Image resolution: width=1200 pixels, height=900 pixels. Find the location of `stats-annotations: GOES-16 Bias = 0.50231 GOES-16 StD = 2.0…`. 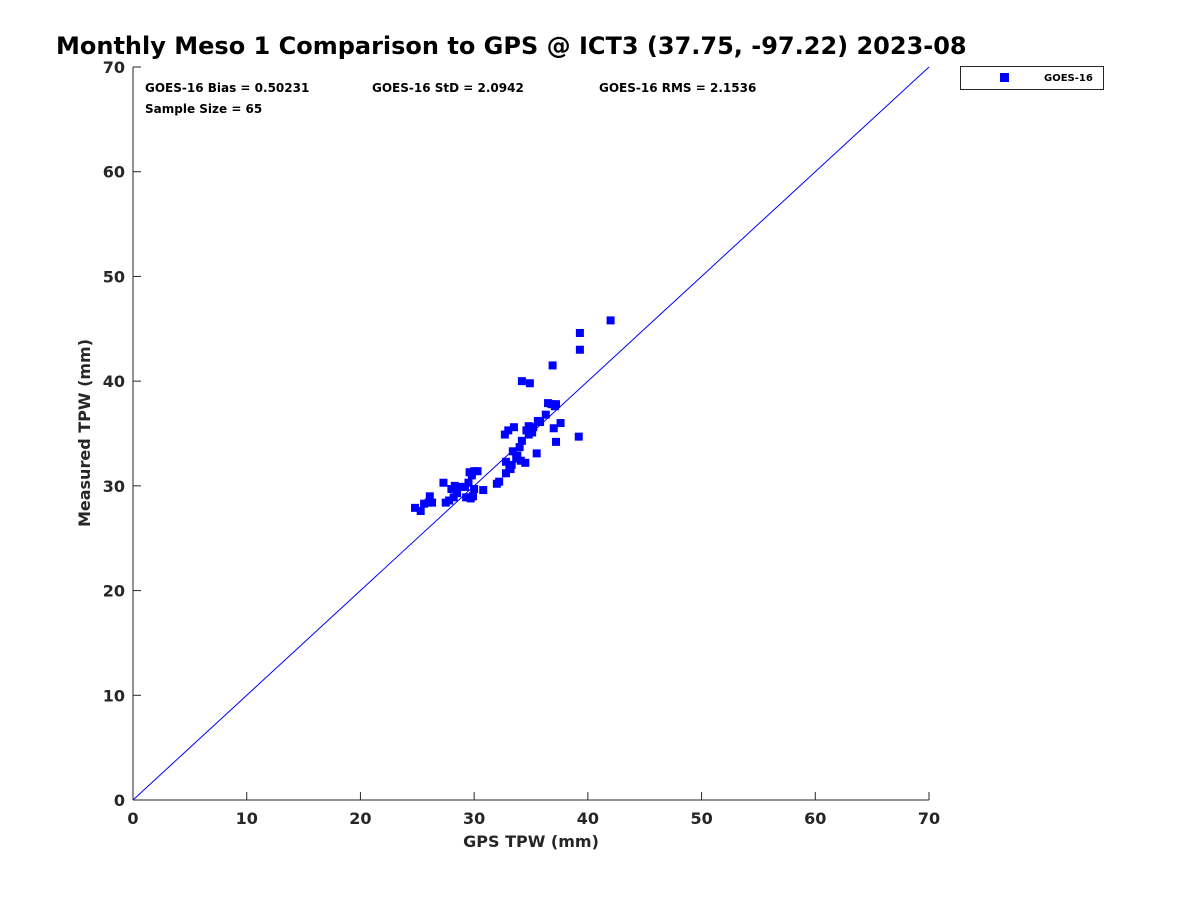

stats-annotations: GOES-16 Bias = 0.50231 GOES-16 StD = 2.0… is located at coordinates (450, 98).